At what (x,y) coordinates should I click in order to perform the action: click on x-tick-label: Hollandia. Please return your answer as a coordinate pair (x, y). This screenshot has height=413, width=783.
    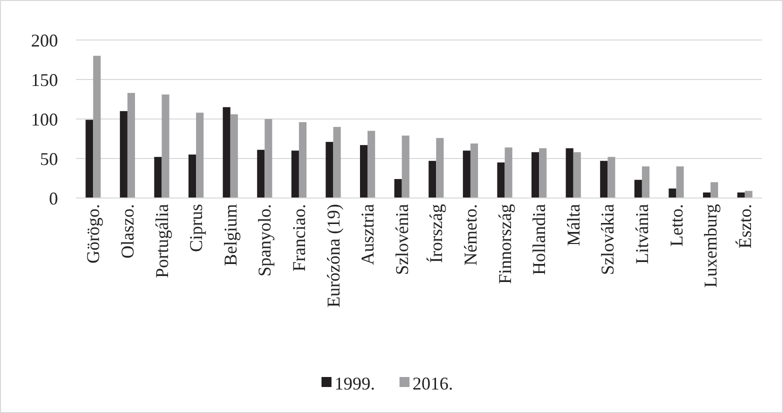
    Looking at the image, I should click on (539, 239).